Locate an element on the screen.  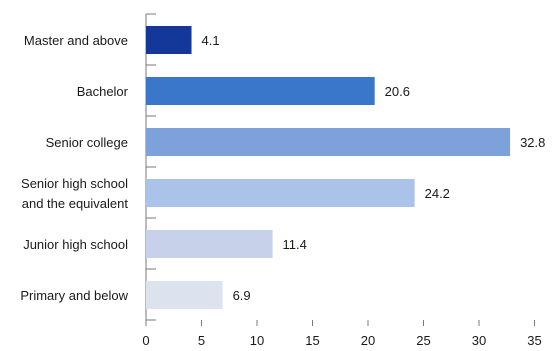
x-tick-label: 15 is located at coordinates (312, 340).